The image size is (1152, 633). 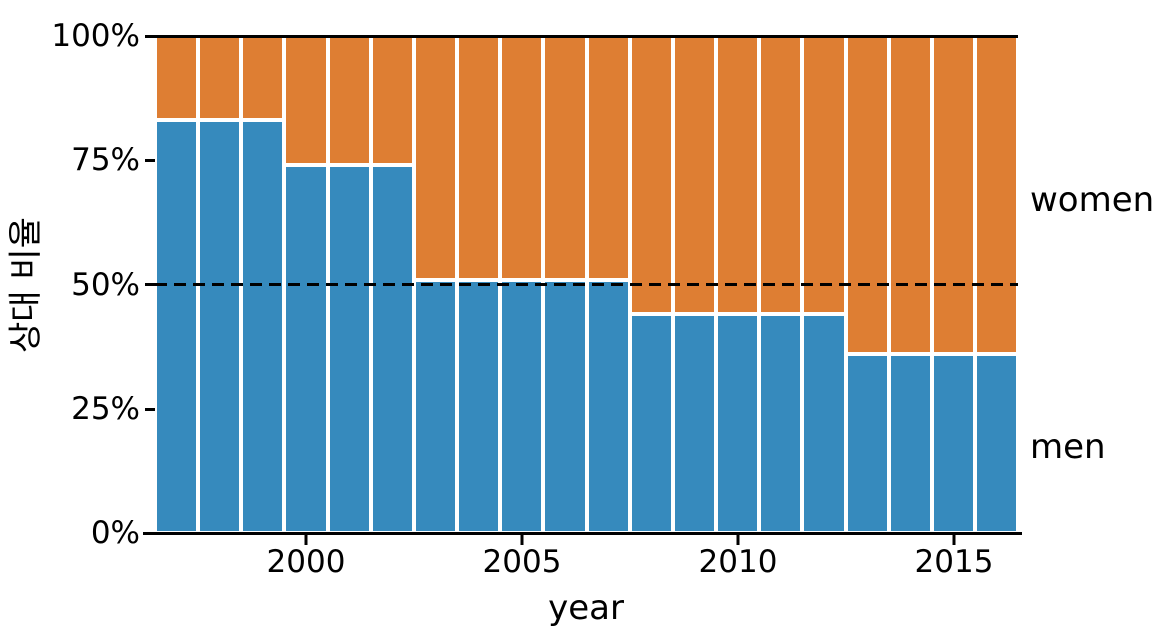 I want to click on bar-2014, so click(x=910, y=284).